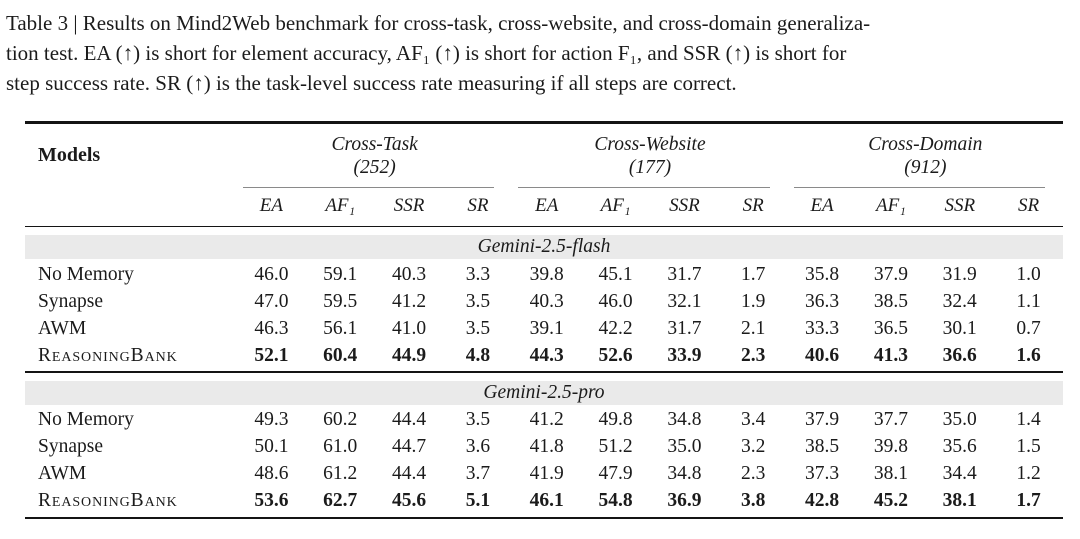 The height and width of the screenshot is (539, 1080). Describe the element at coordinates (822, 328) in the screenshot. I see `cell-value: 33.3` at that location.